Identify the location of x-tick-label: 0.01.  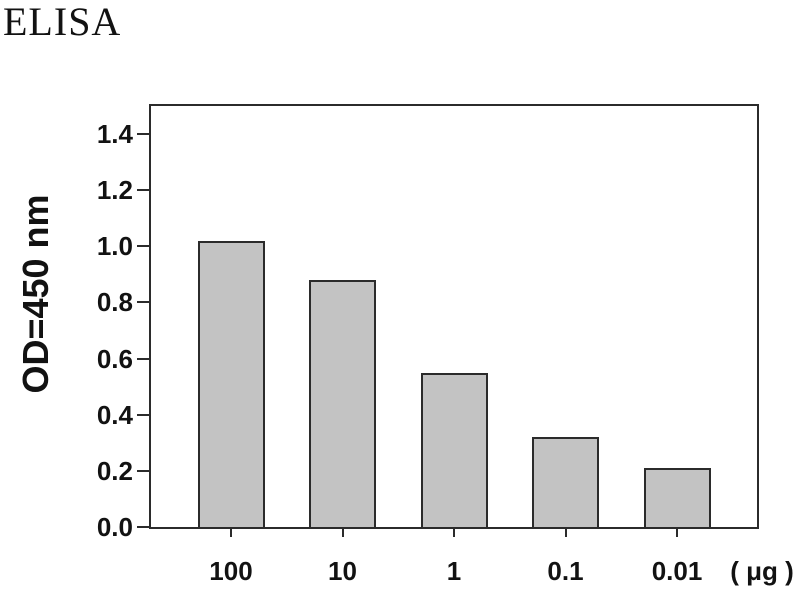
(677, 571).